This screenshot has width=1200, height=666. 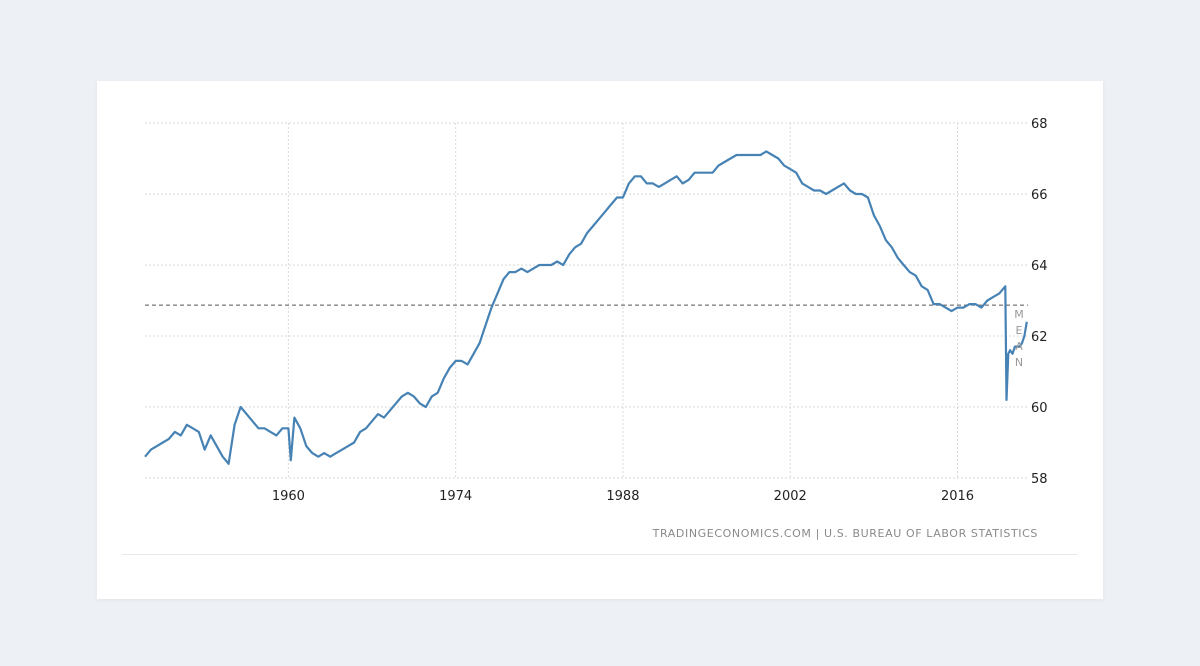 I want to click on x-axis-ticks: 1960 1974 1988 2002 2016, so click(x=623, y=496).